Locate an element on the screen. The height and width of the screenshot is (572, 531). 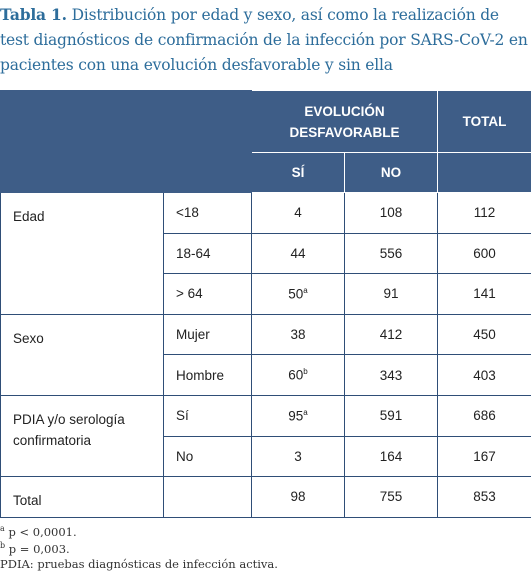
cell-value: 556 is located at coordinates (391, 253).